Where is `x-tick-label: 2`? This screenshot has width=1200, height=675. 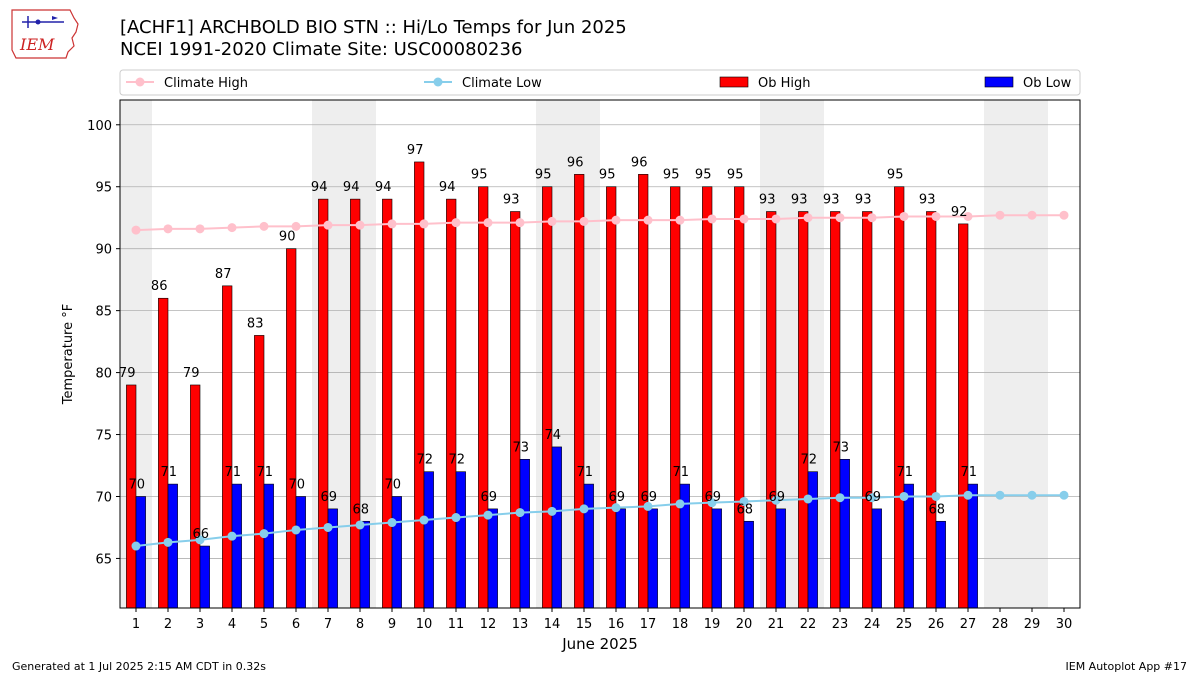
x-tick-label: 2 is located at coordinates (168, 624).